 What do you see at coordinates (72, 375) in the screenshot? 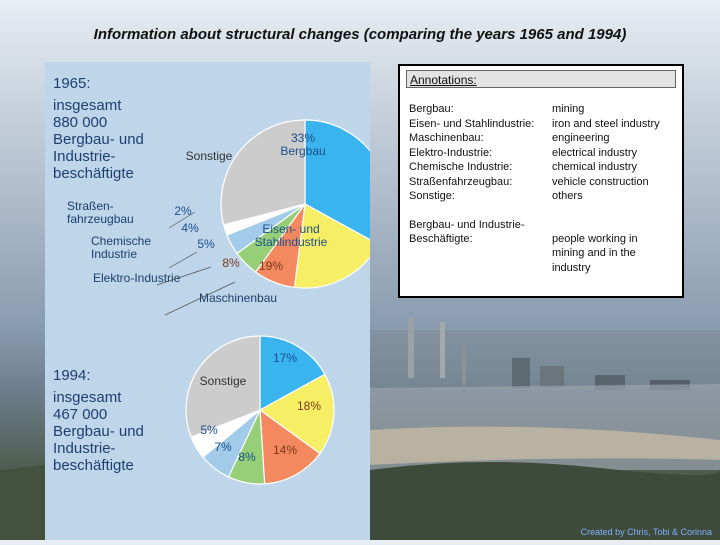
I see `year-label: 1994:` at bounding box center [72, 375].